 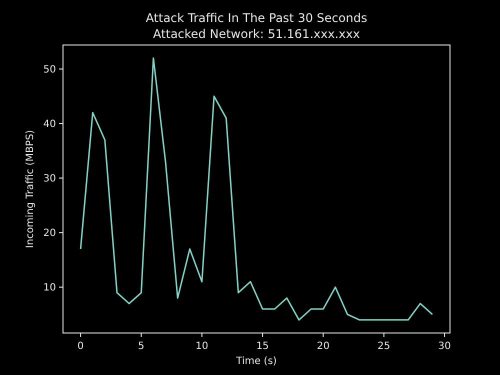 What do you see at coordinates (49, 288) in the screenshot?
I see `y-tick-label: 10` at bounding box center [49, 288].